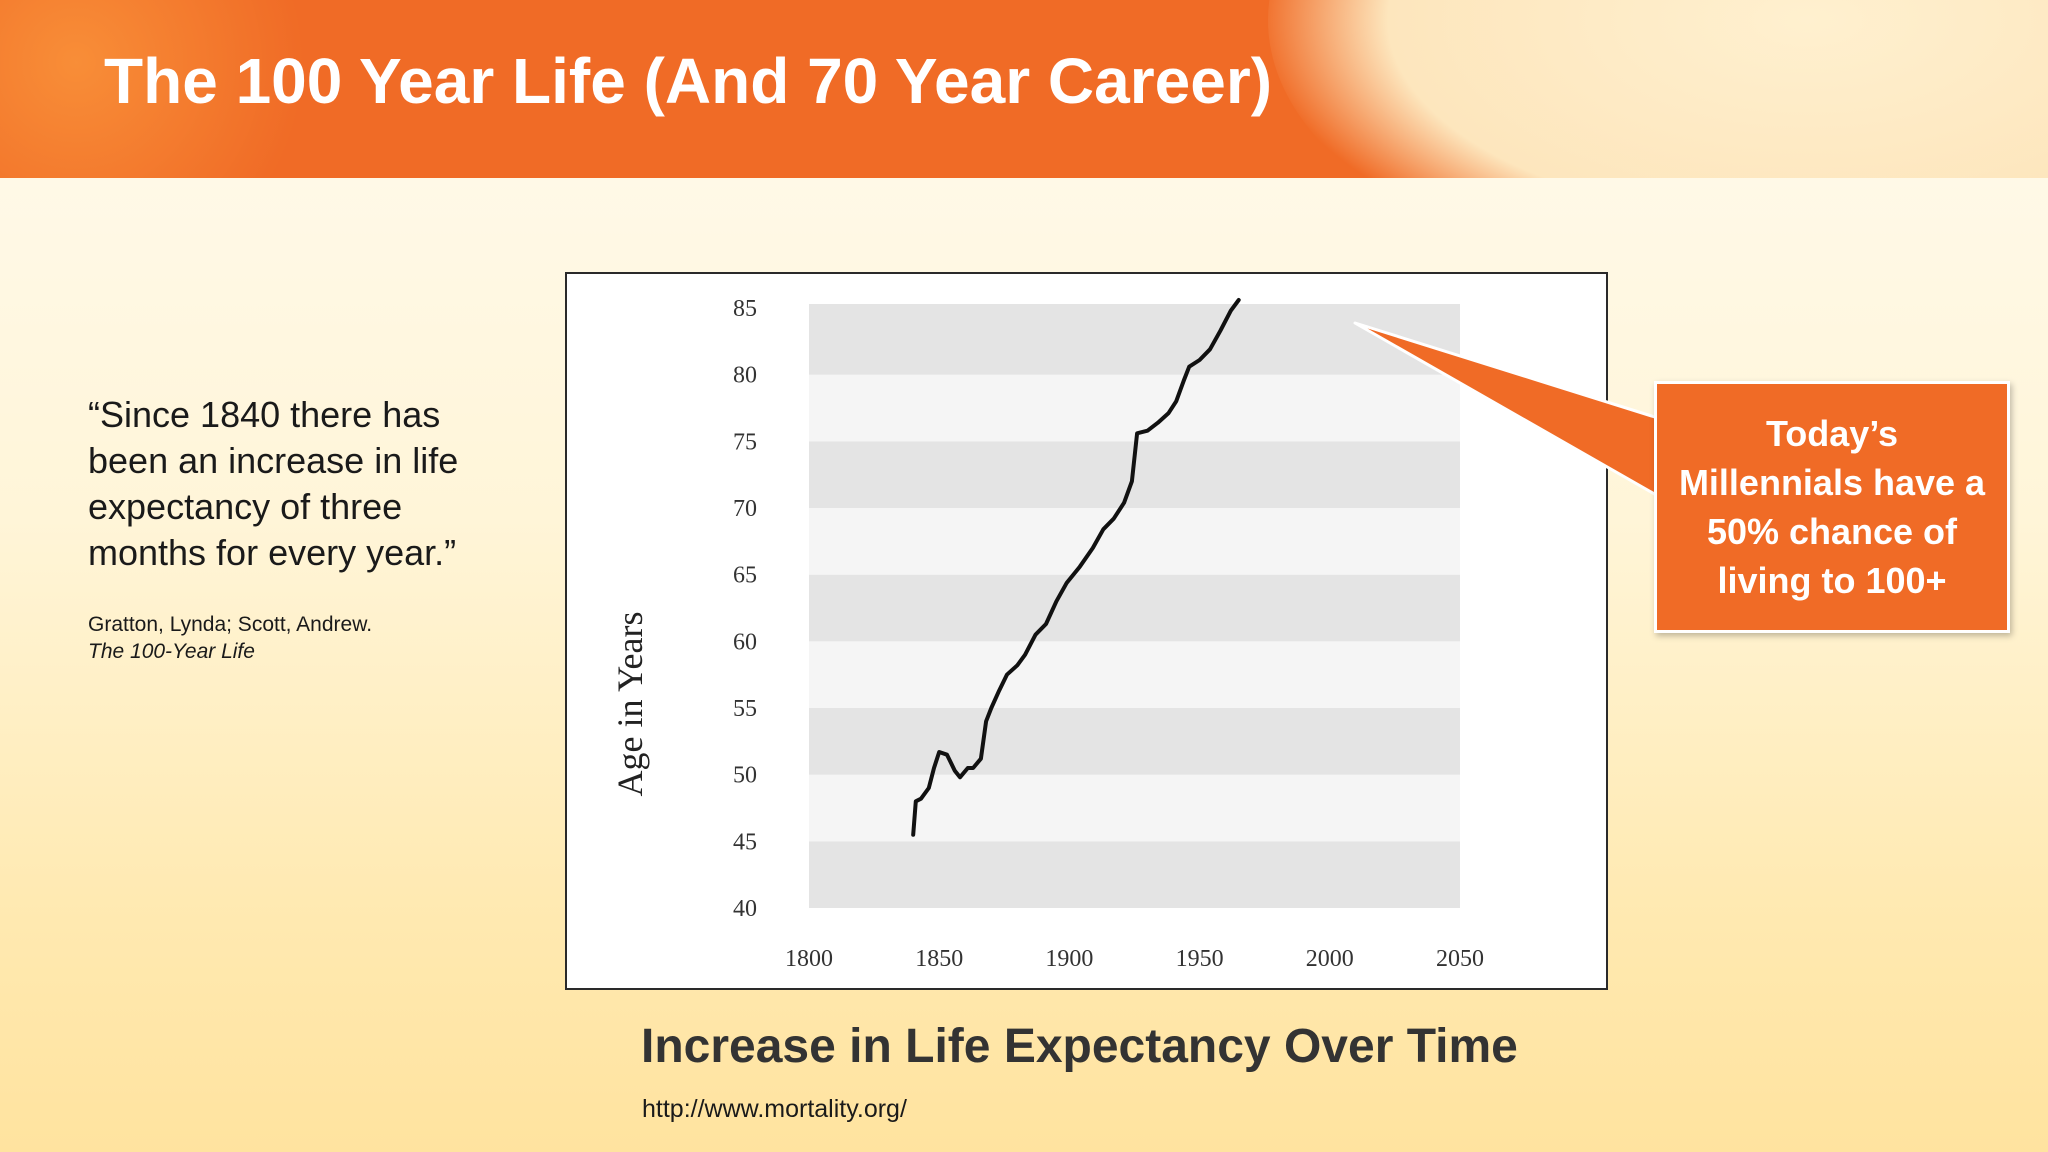 The width and height of the screenshot is (2048, 1152). Describe the element at coordinates (230, 624) in the screenshot. I see `citation-authors: Gratton, Lynda; Scott, Andrew.` at that location.